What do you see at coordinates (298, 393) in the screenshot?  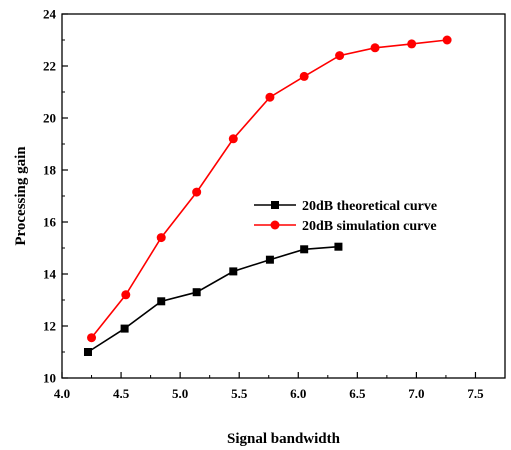 I see `x-tick-label: 6.0` at bounding box center [298, 393].